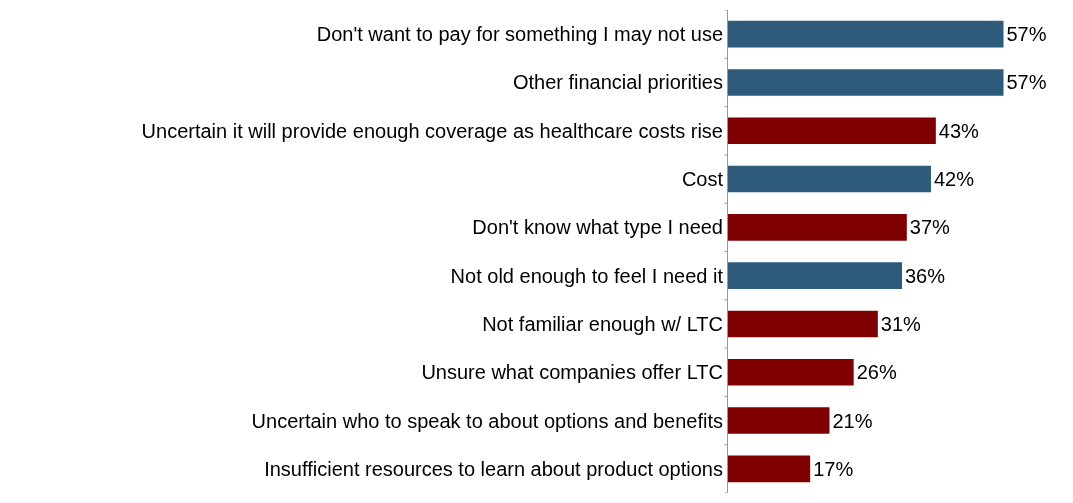  I want to click on y-tick-label: Don't know what type I need, so click(597, 227).